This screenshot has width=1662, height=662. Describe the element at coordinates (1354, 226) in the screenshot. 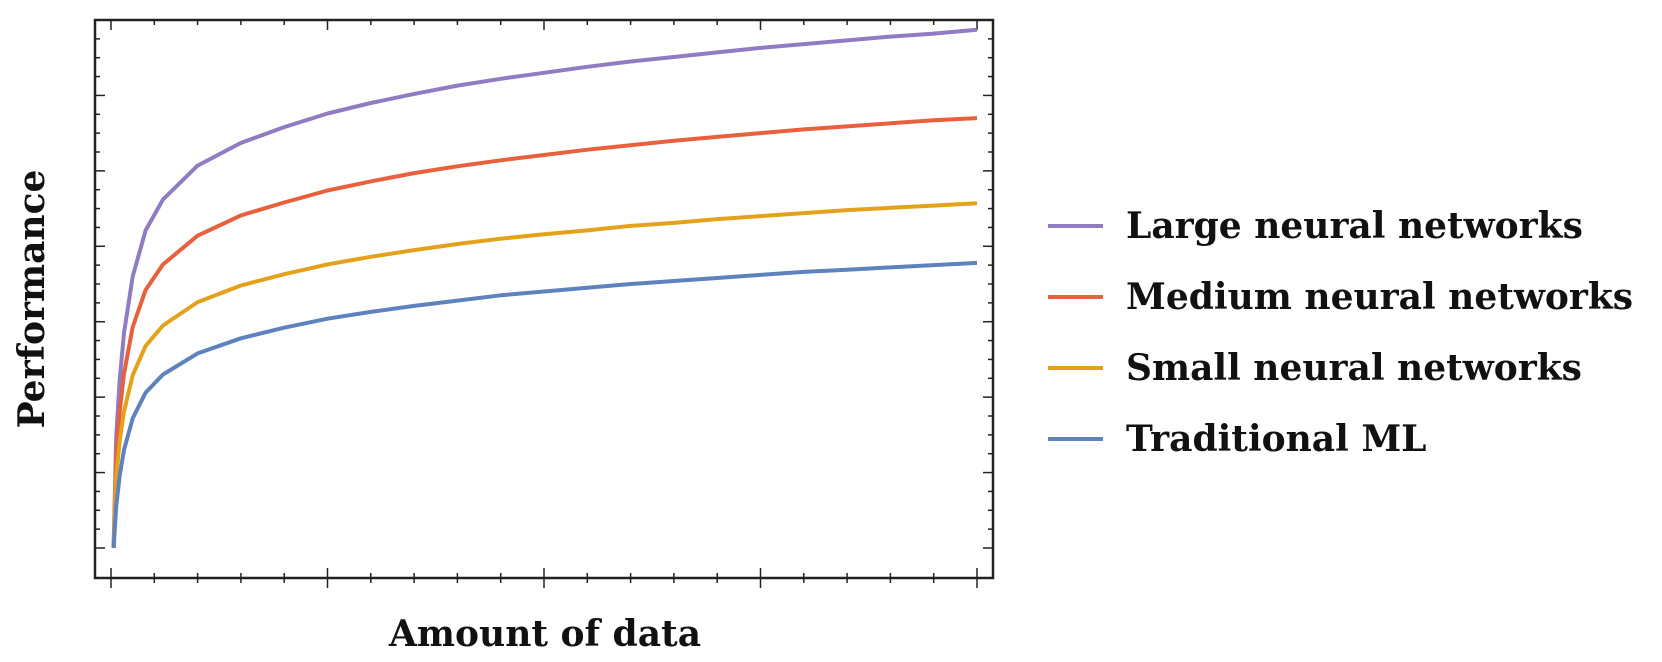

I see `legend-label: Large neural networks` at that location.